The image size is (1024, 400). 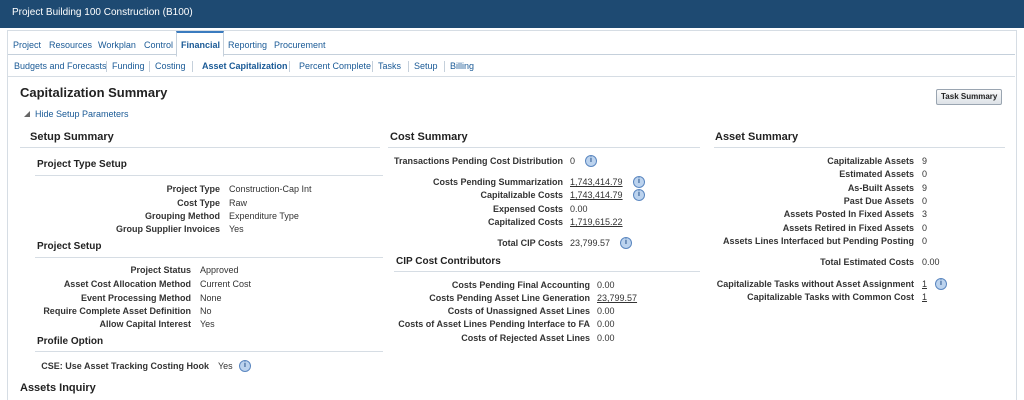 I want to click on tab: Project, so click(x=27, y=45).